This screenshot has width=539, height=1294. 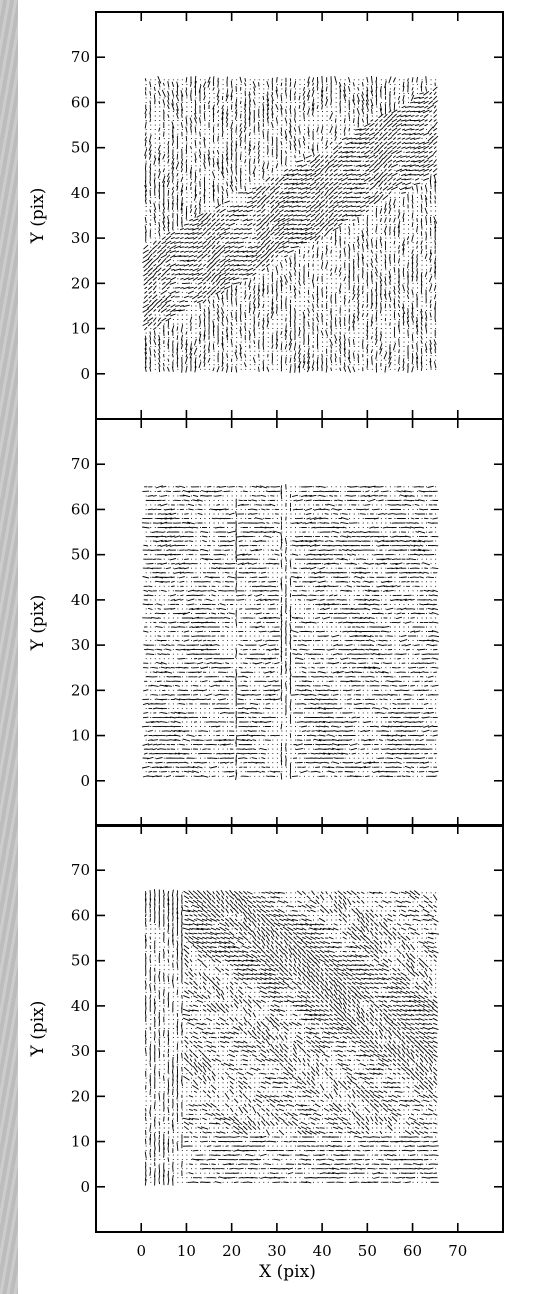 I want to click on x-tick-label: 10, so click(x=186, y=1251).